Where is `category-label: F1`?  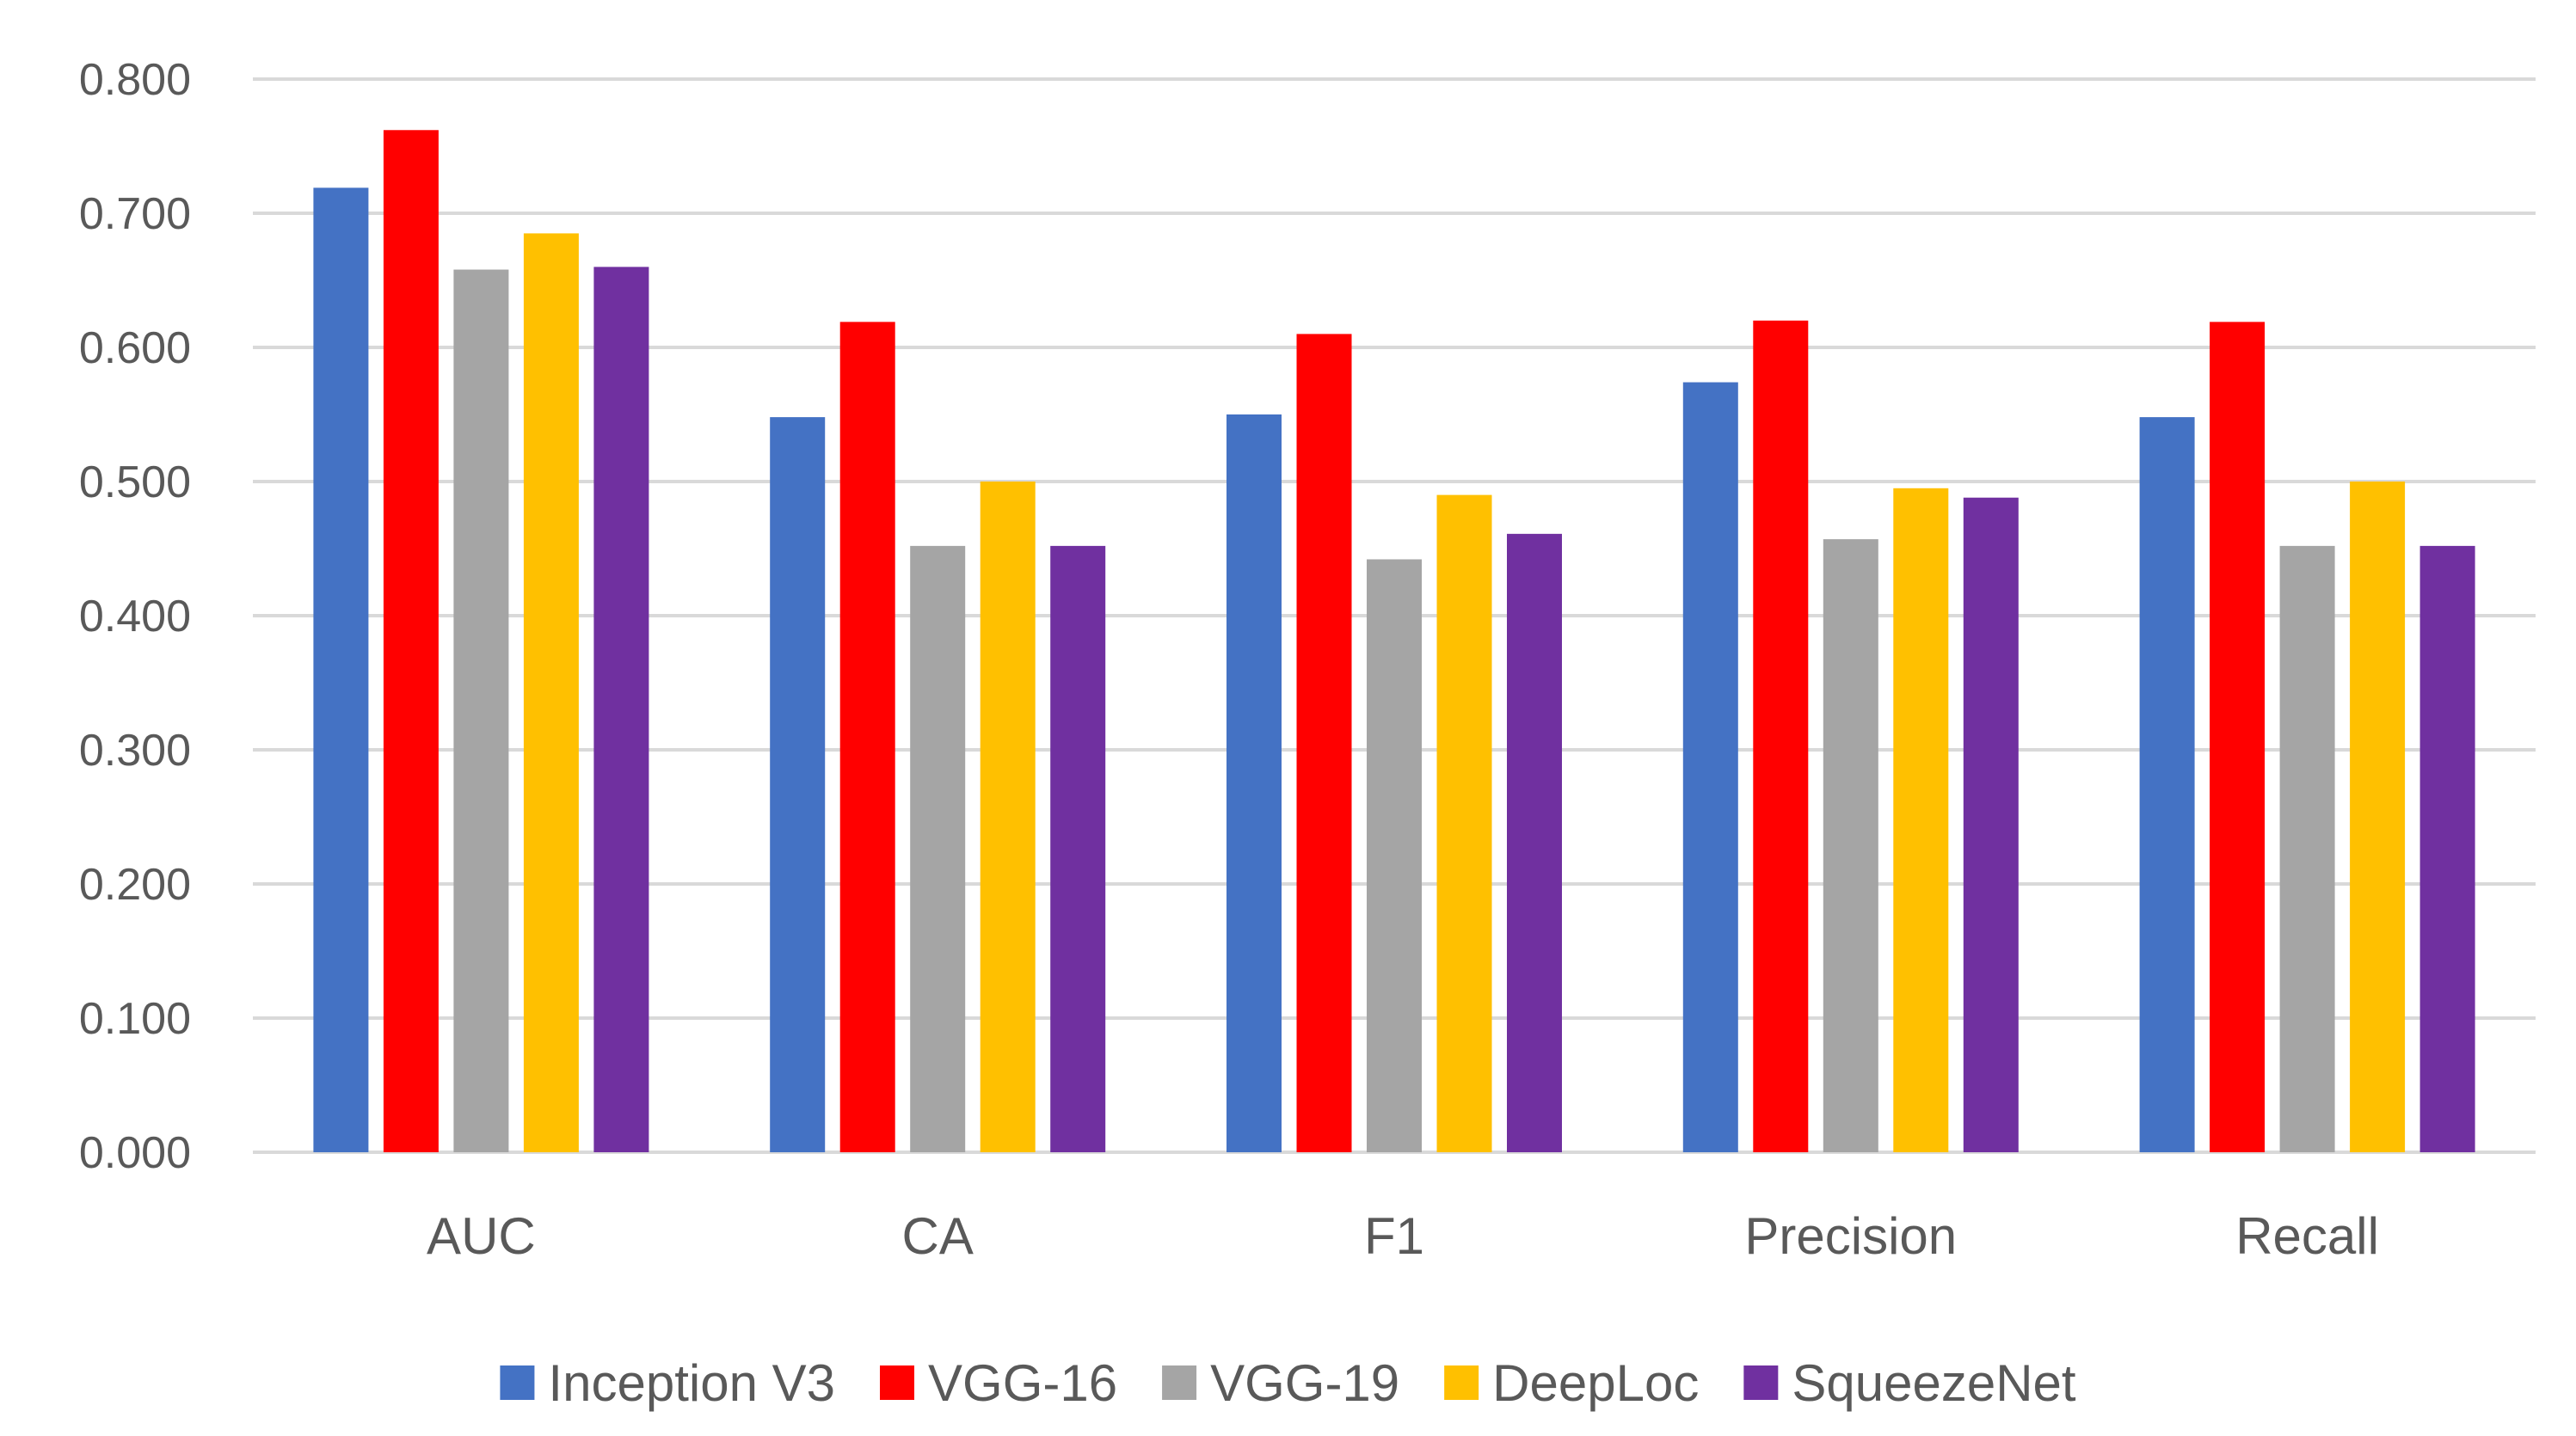
category-label: F1 is located at coordinates (1394, 1236).